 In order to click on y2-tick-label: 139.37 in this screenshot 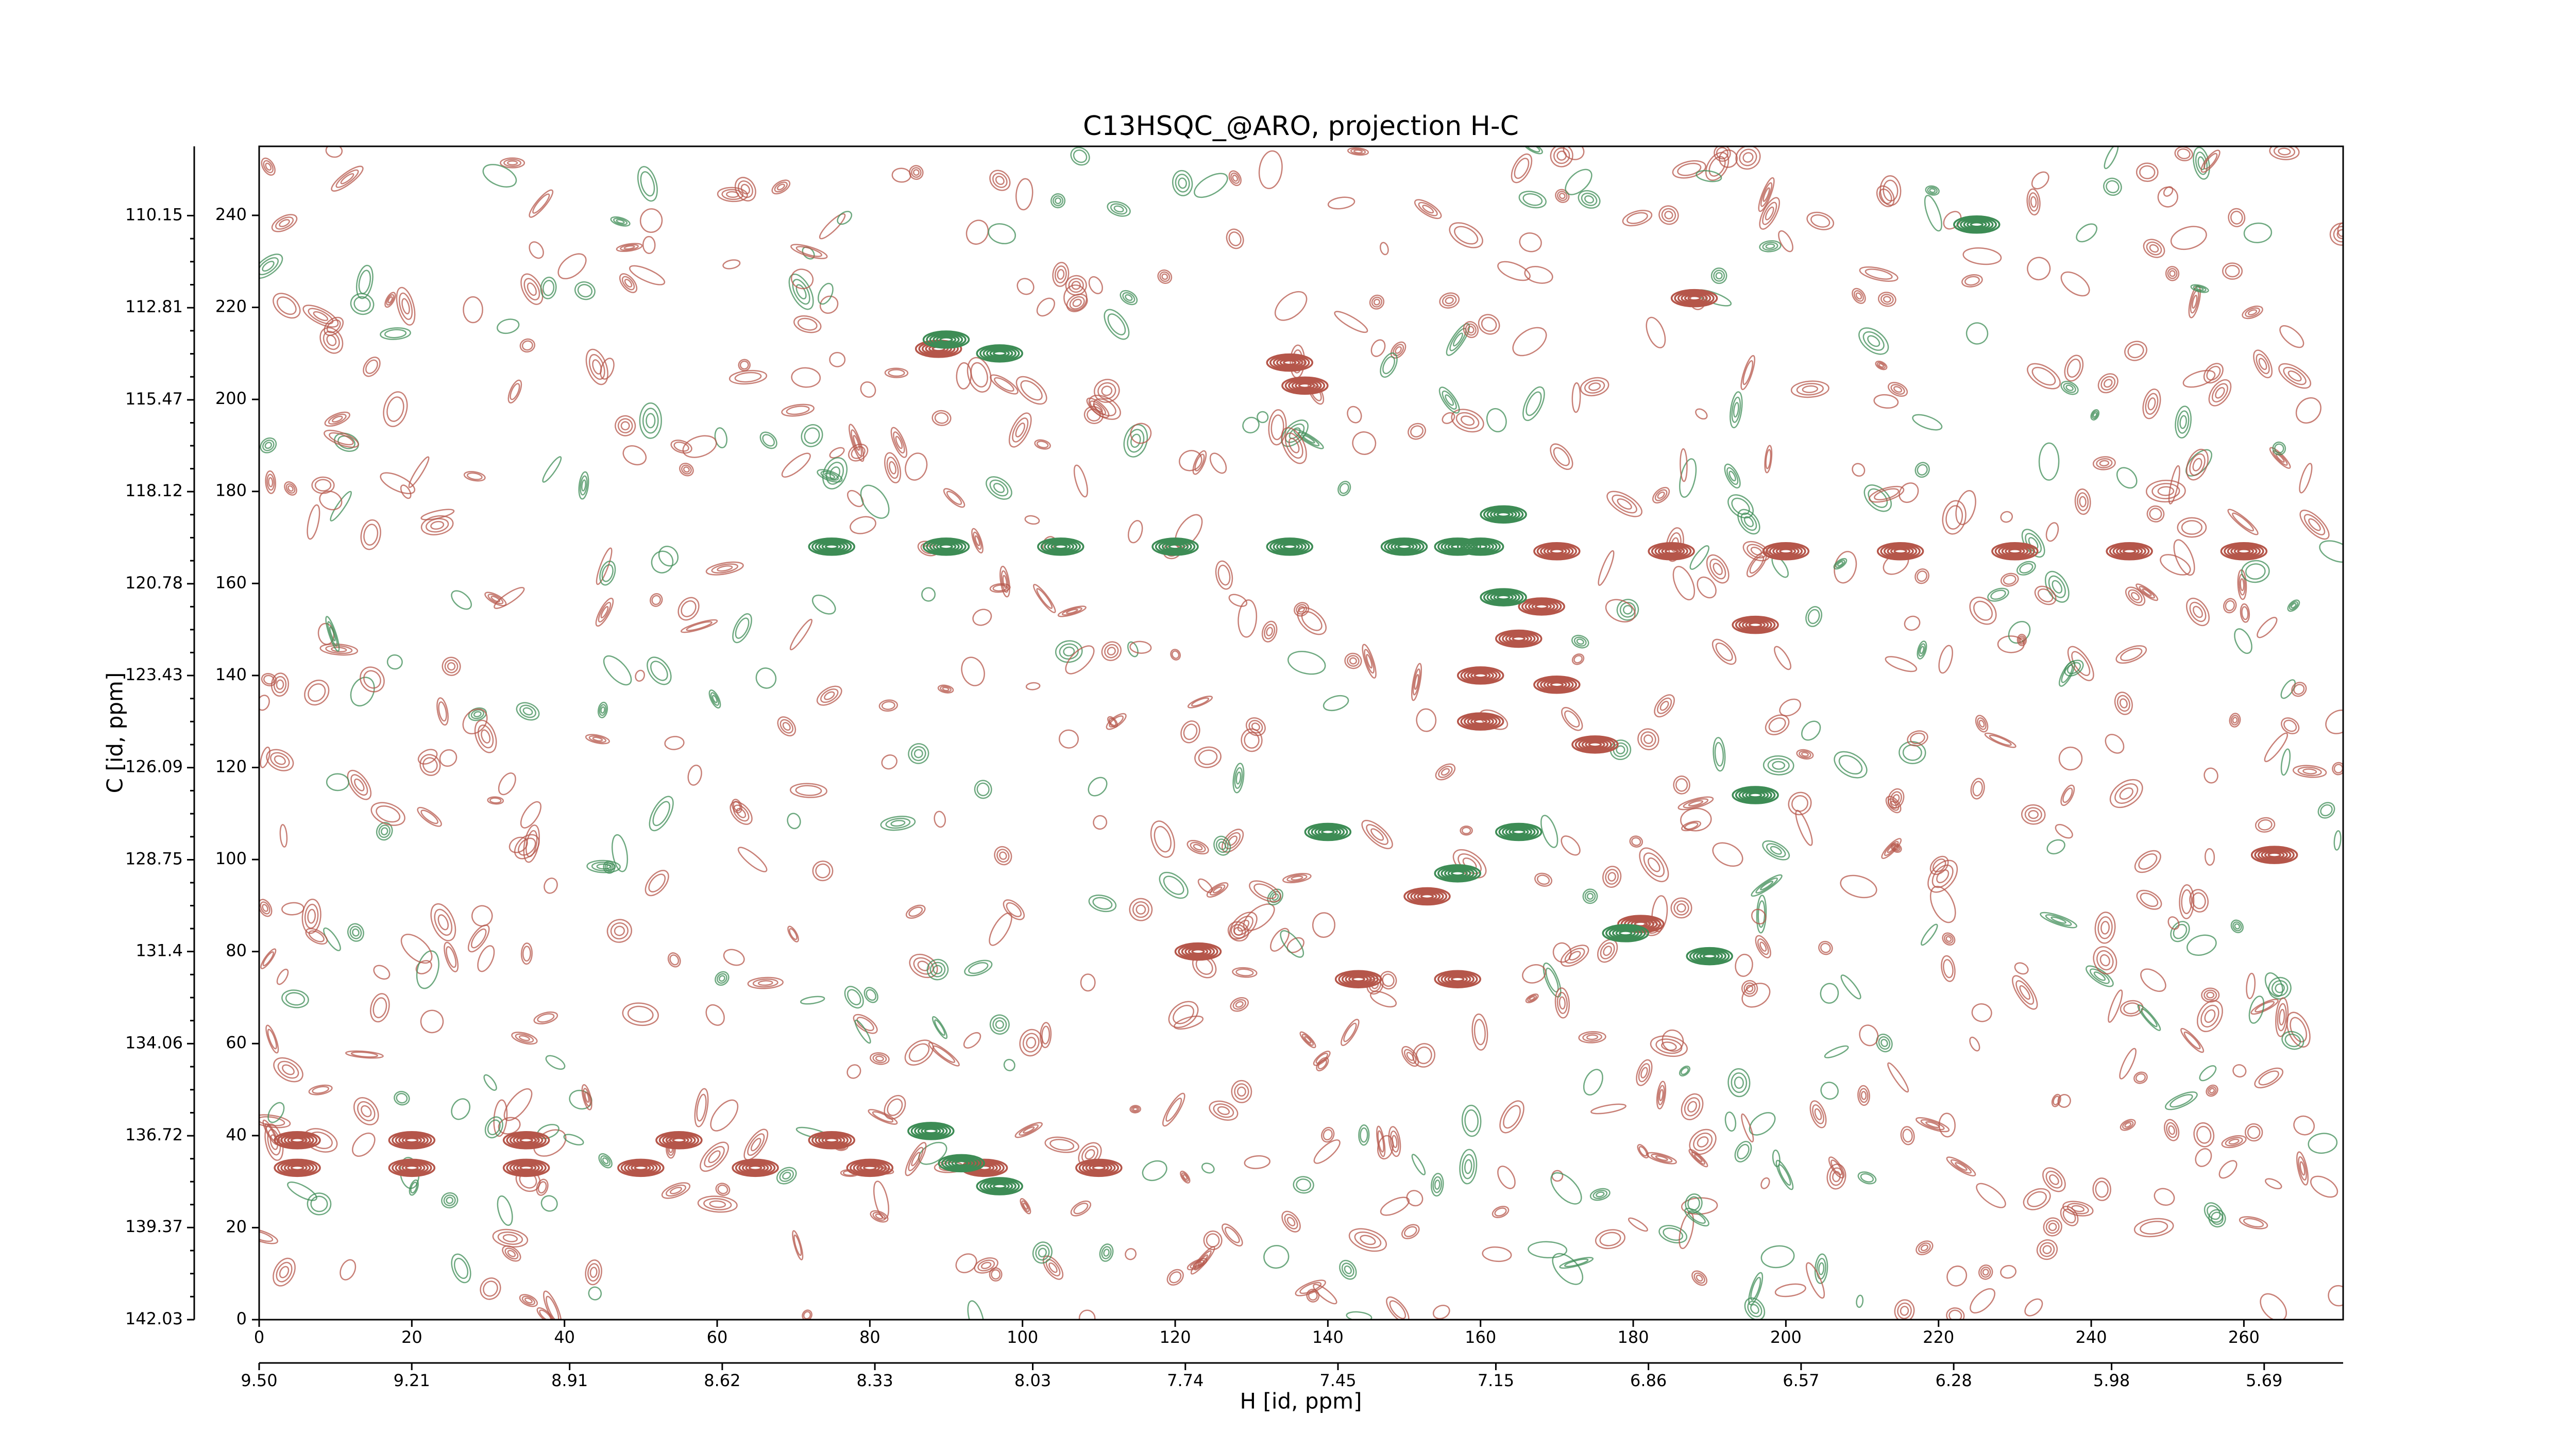, I will do `click(154, 1226)`.